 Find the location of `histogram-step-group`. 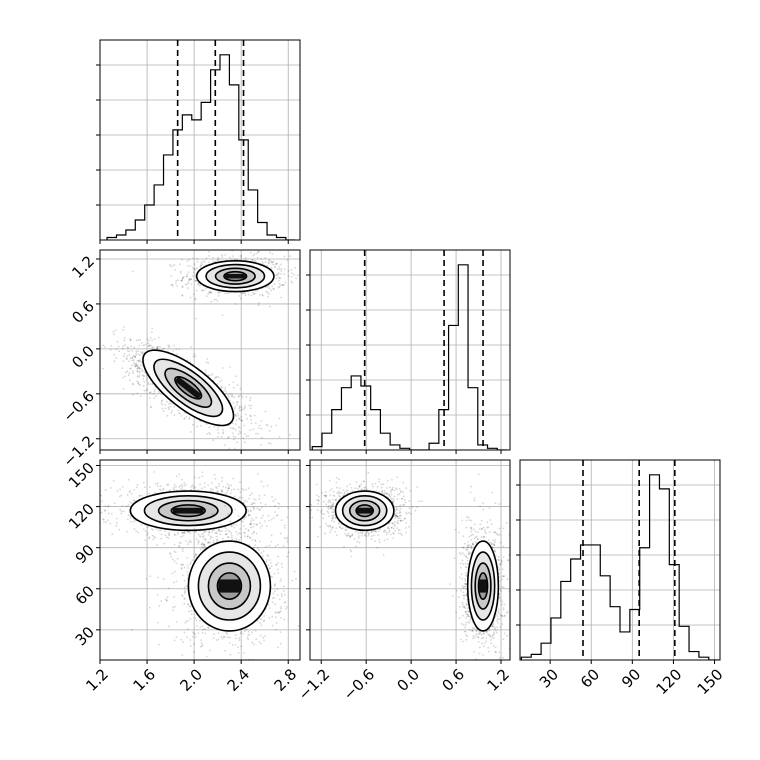

histogram-step-group is located at coordinates (619, 560).